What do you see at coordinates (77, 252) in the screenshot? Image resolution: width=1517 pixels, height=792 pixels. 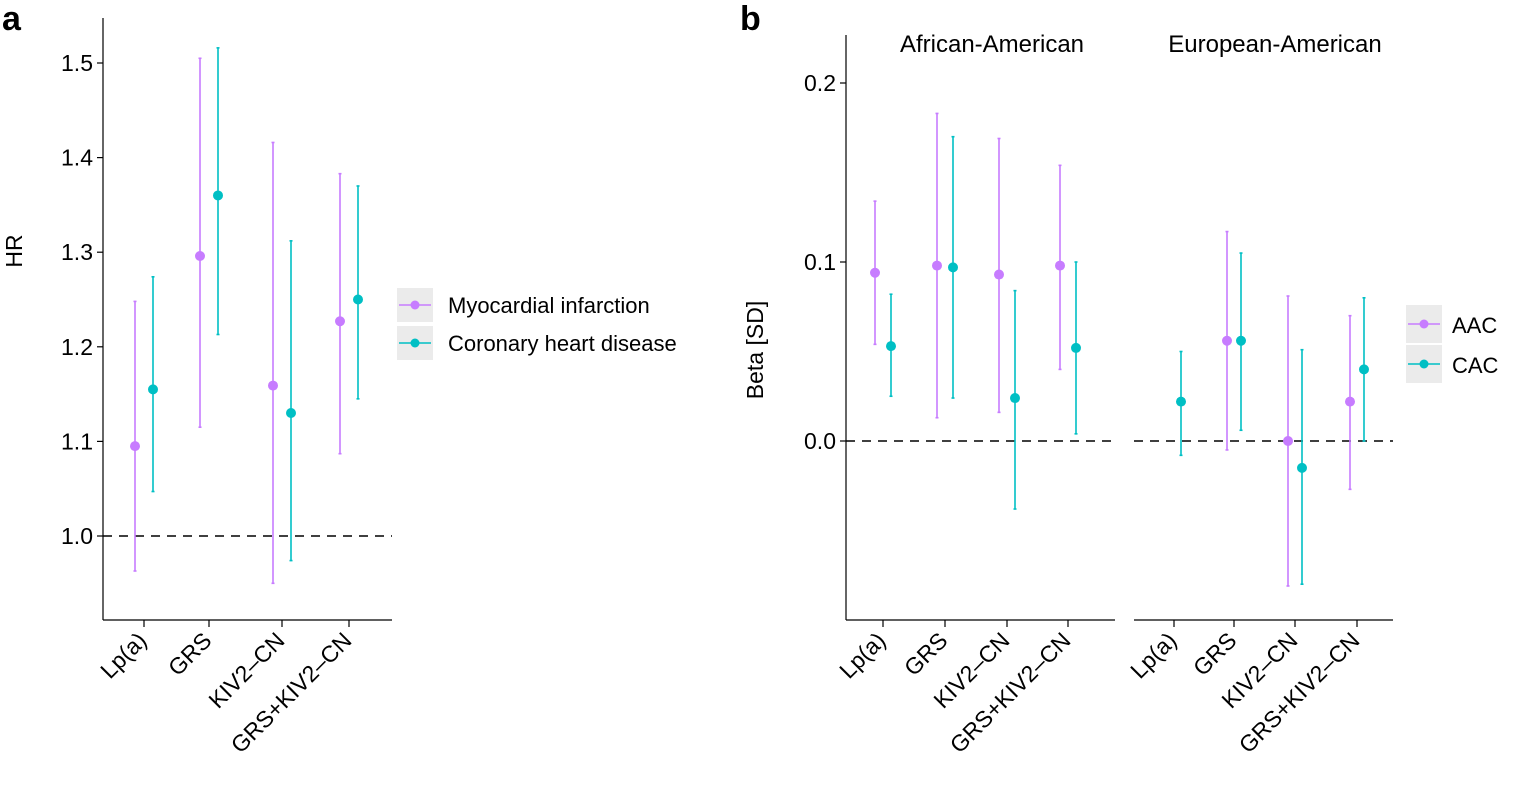 I see `y-tick-label: 1.3` at bounding box center [77, 252].